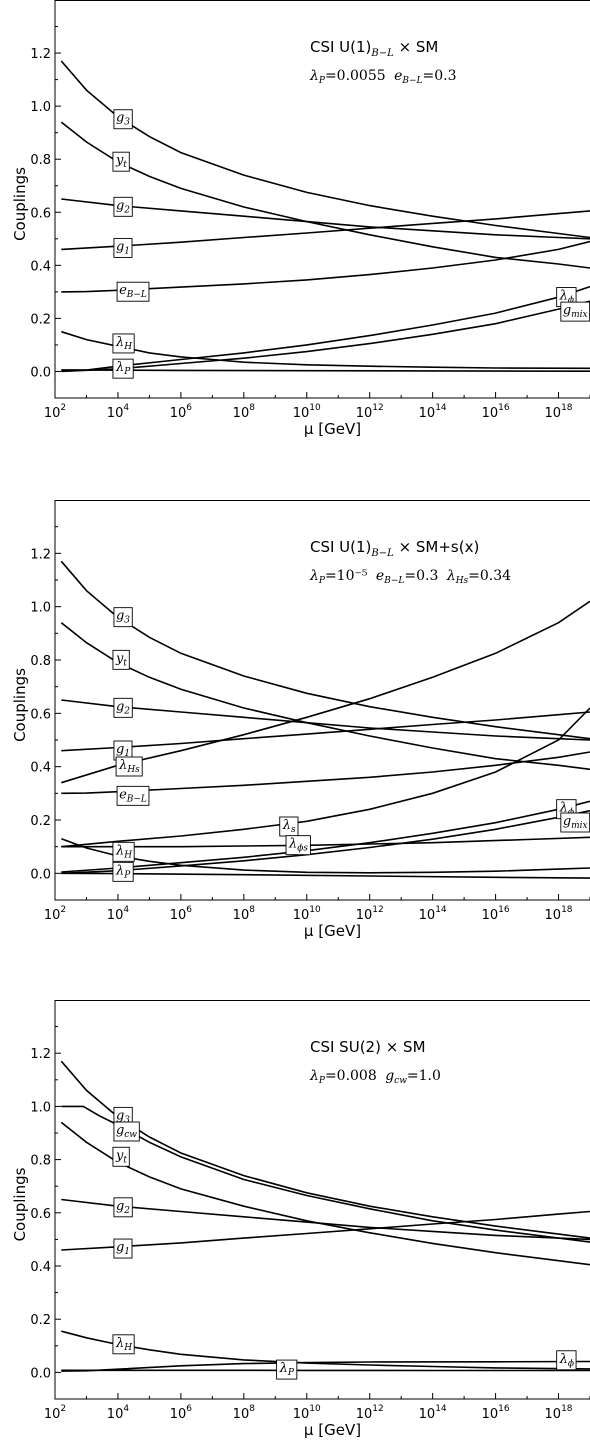 The height and width of the screenshot is (1445, 590). What do you see at coordinates (325, 1174) in the screenshot?
I see `series-line-g_cw` at bounding box center [325, 1174].